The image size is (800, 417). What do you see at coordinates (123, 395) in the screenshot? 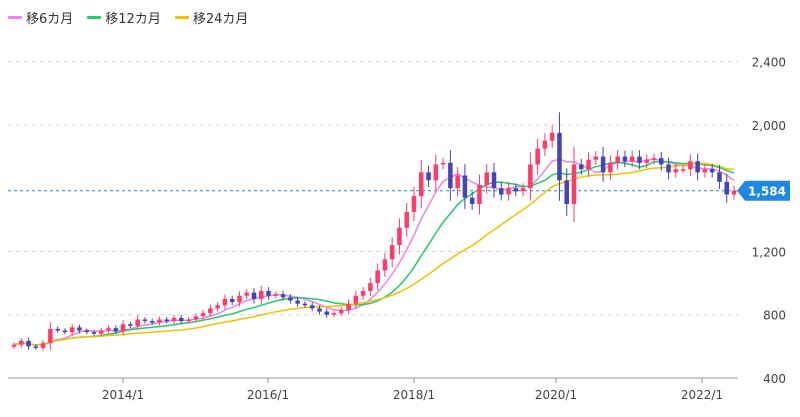
I see `x-tick-label: 2014/1` at bounding box center [123, 395].